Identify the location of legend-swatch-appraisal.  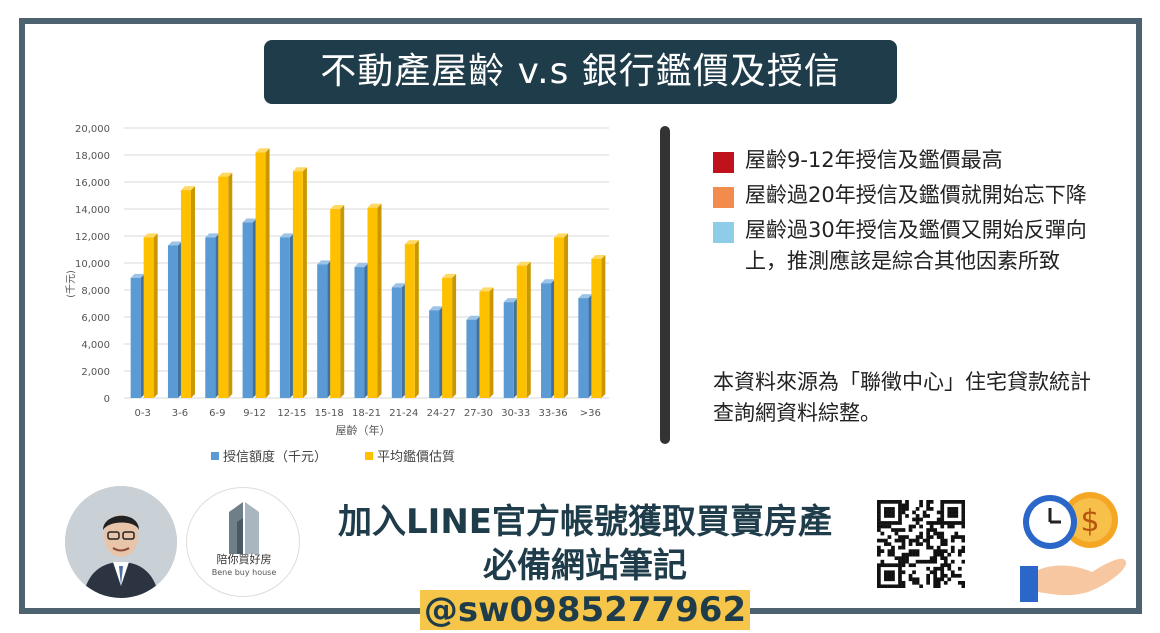
(369, 456).